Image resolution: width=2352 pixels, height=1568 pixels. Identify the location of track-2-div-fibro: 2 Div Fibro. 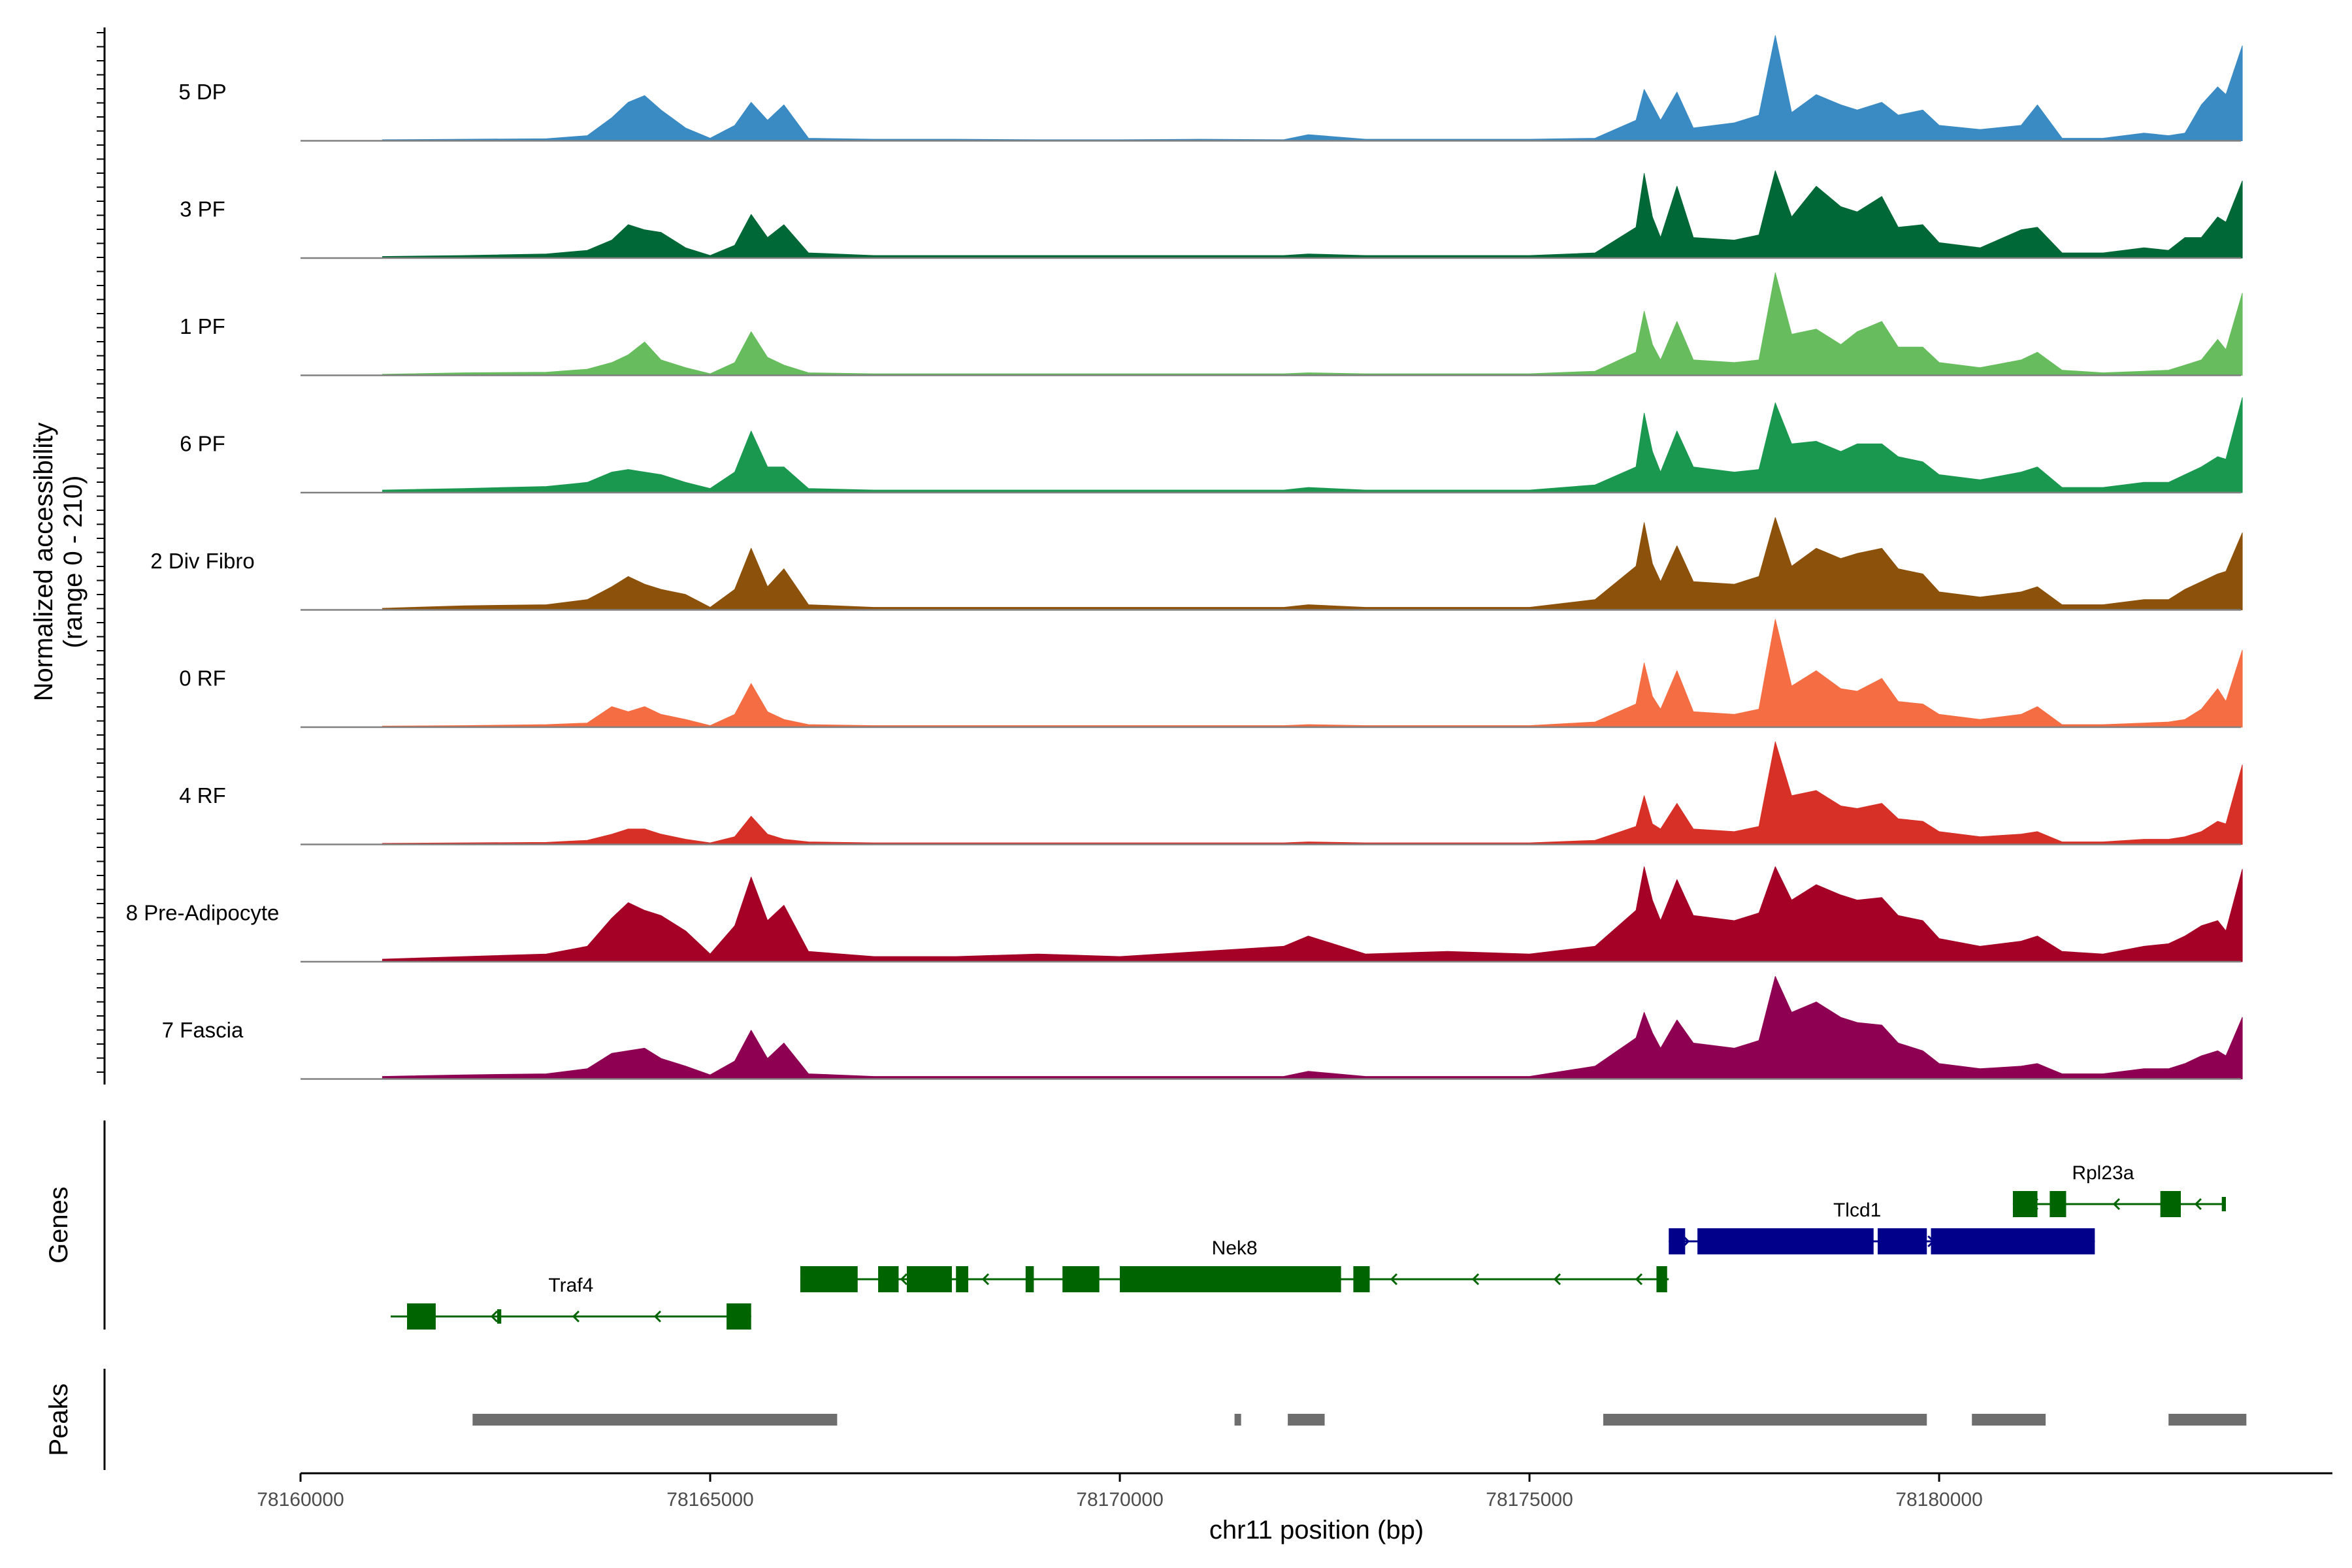
(1196, 564).